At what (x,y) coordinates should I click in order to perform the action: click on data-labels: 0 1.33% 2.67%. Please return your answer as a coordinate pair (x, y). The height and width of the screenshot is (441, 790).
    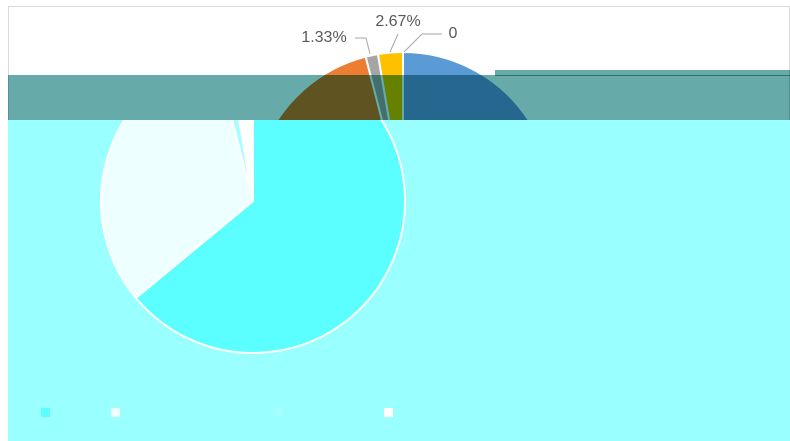
    Looking at the image, I should click on (379, 29).